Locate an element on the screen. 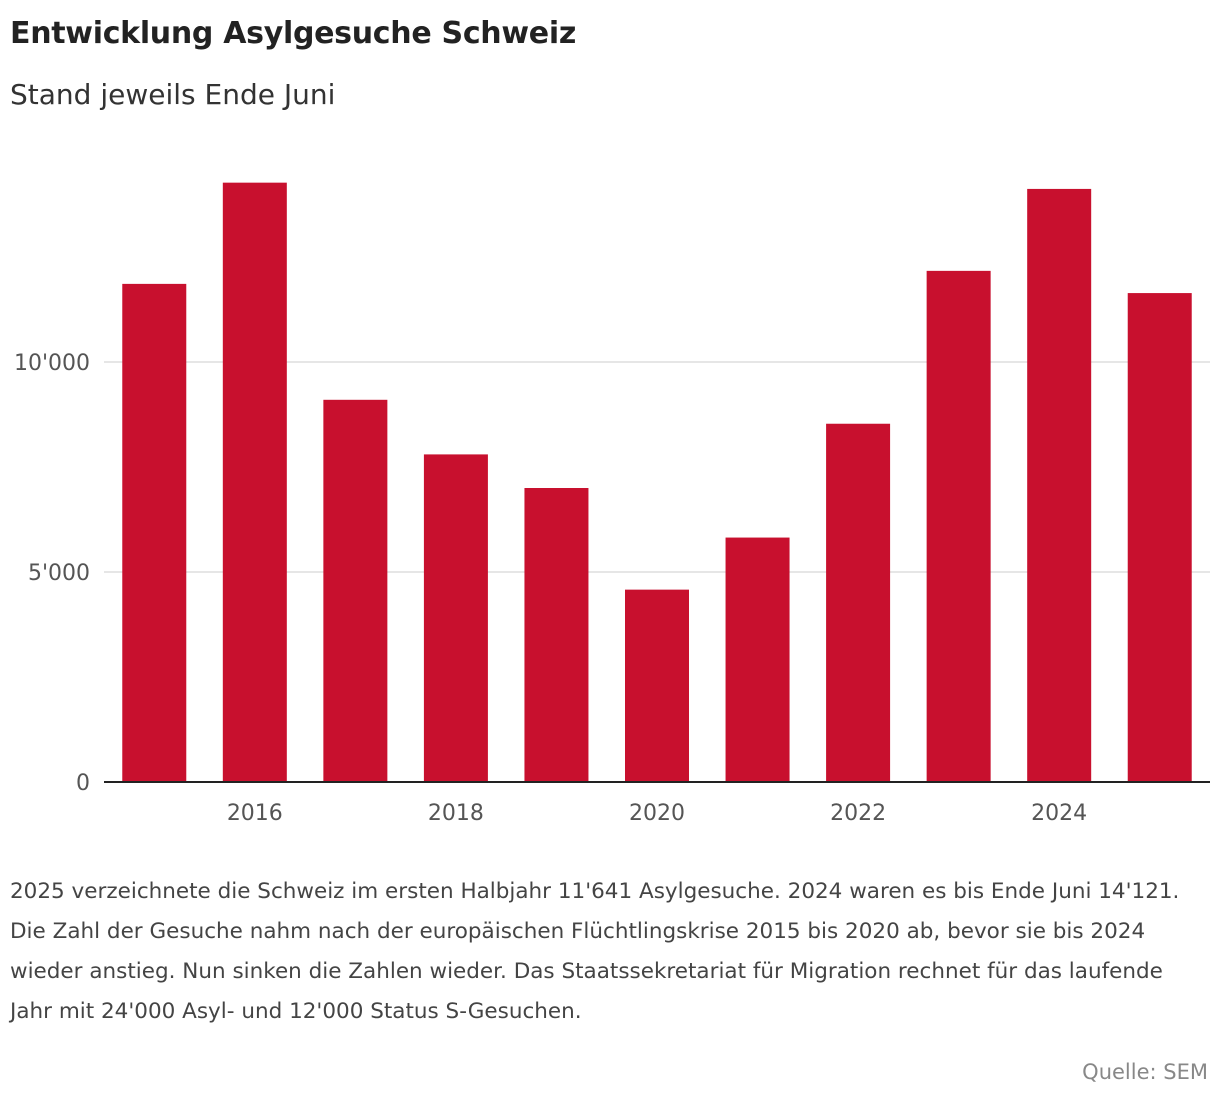 Image resolution: width=1220 pixels, height=1106 pixels. bar-2017 is located at coordinates (355, 590).